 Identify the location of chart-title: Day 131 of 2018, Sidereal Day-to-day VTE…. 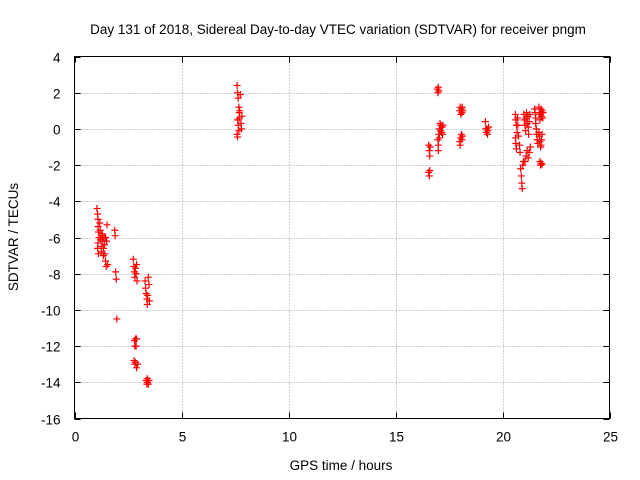
(338, 29).